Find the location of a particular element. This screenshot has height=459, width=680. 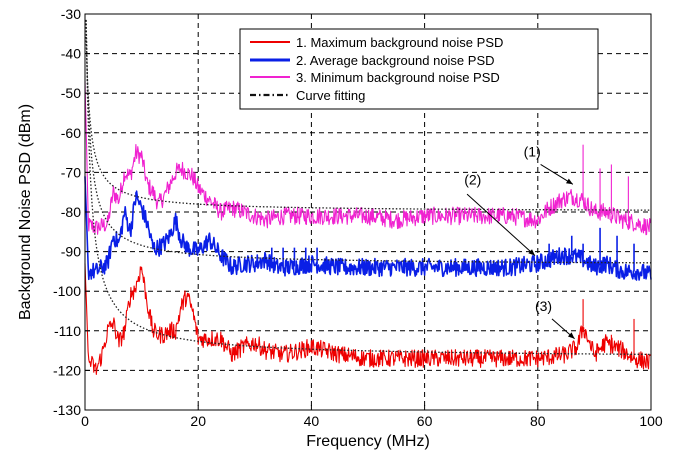

x-tick-label: 80 is located at coordinates (538, 421).